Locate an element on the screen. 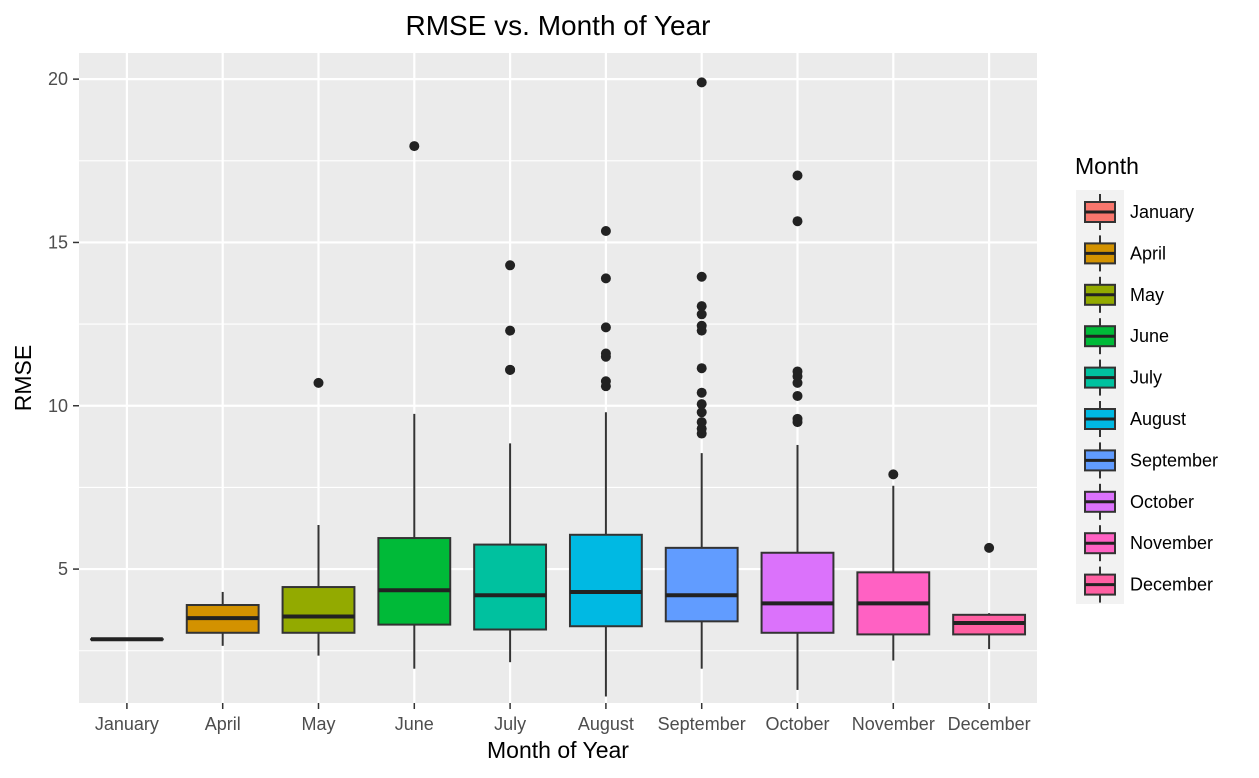  legend-label: May is located at coordinates (1147, 295).